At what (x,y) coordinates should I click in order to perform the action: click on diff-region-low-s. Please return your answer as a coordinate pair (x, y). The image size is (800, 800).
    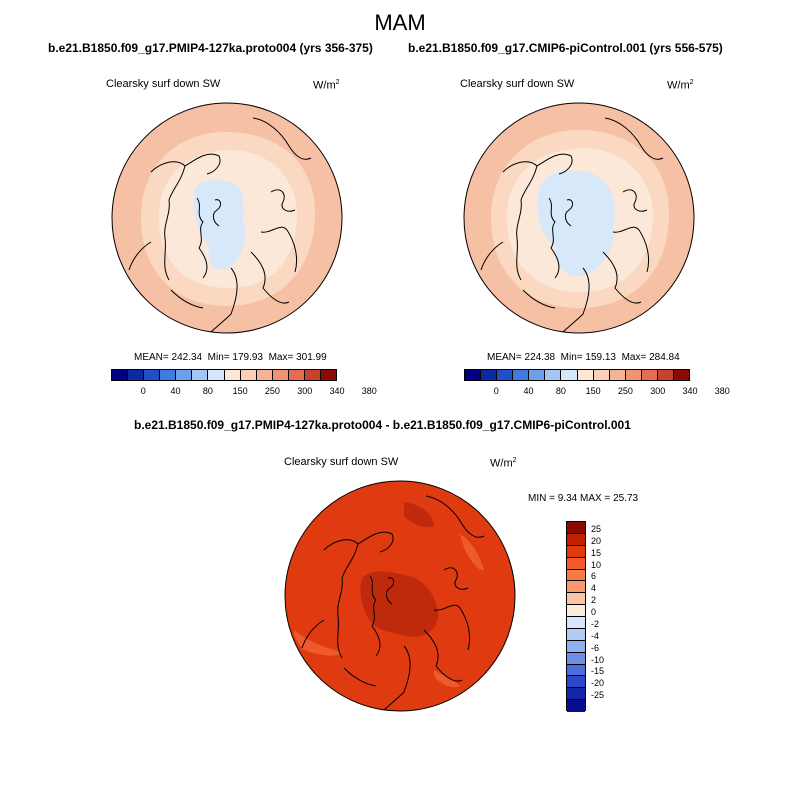
    Looking at the image, I should click on (447, 679).